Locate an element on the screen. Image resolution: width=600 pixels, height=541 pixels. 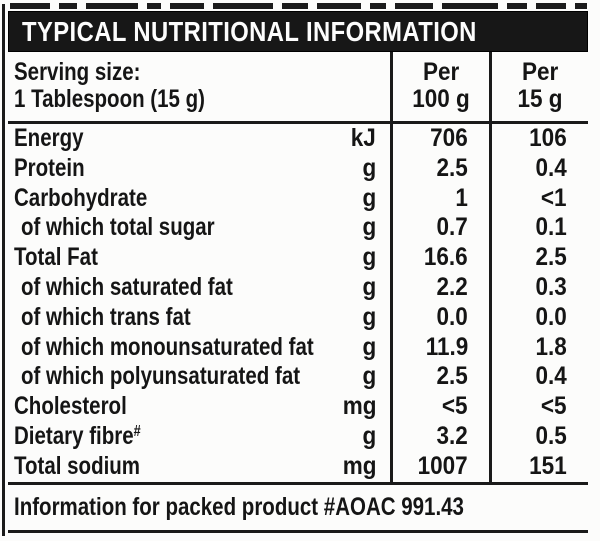
value-per-100g: 2.2 is located at coordinates (452, 286).